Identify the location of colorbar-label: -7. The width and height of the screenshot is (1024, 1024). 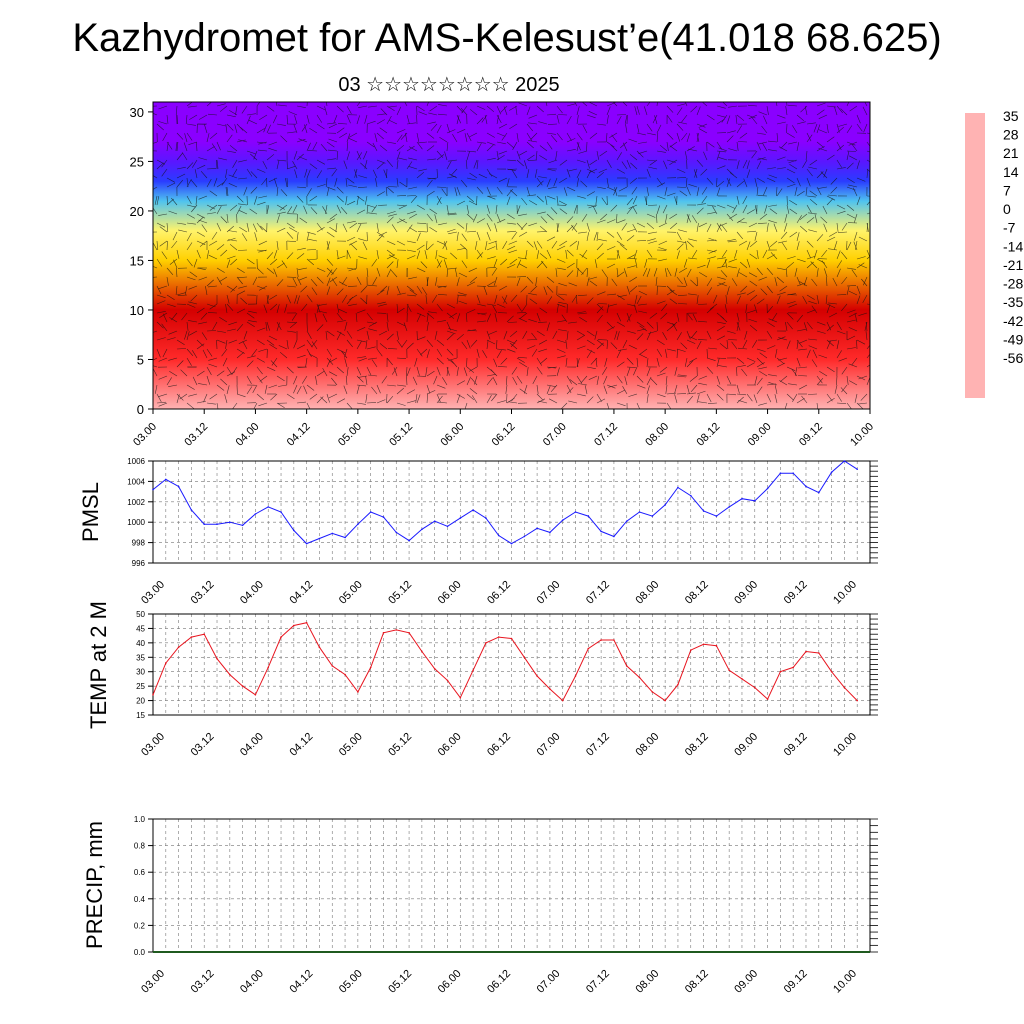
(1009, 228).